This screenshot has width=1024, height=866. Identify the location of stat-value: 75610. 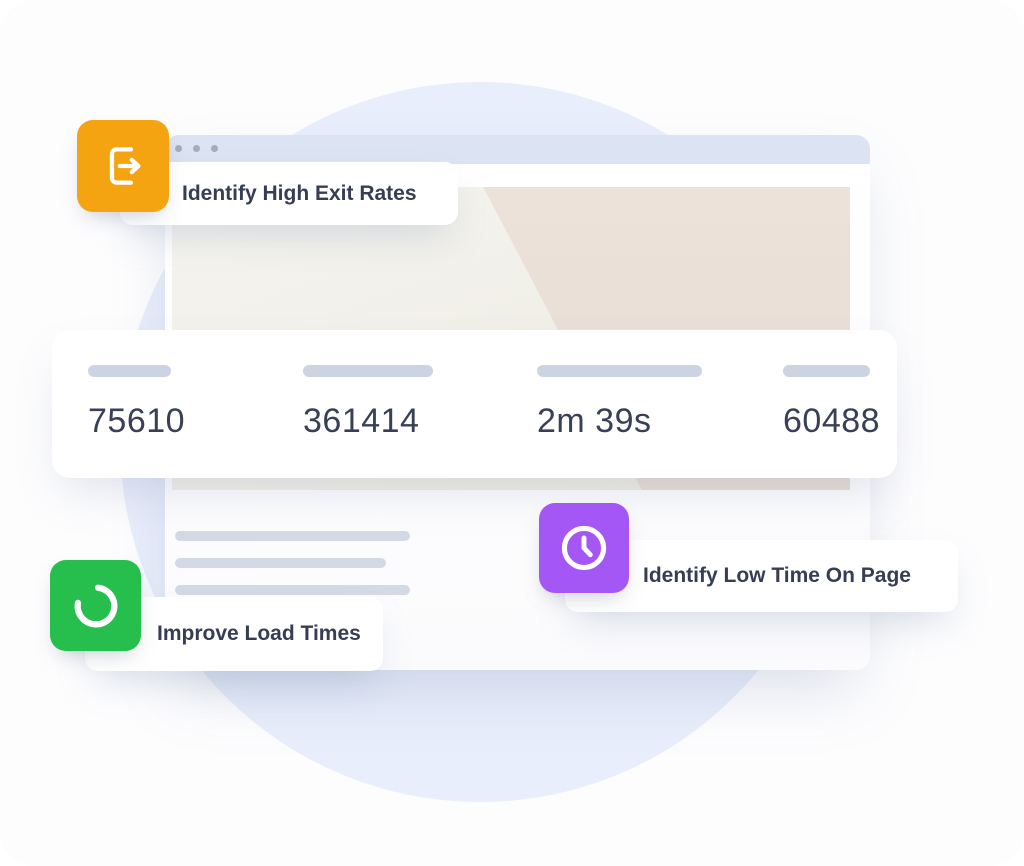
(137, 421).